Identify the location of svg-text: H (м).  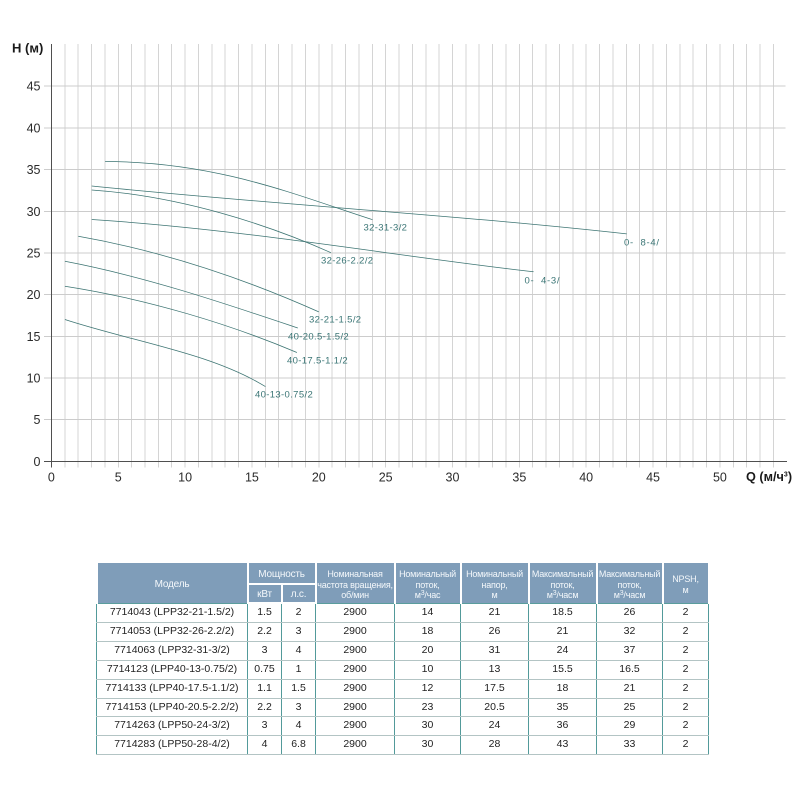
(27, 48).